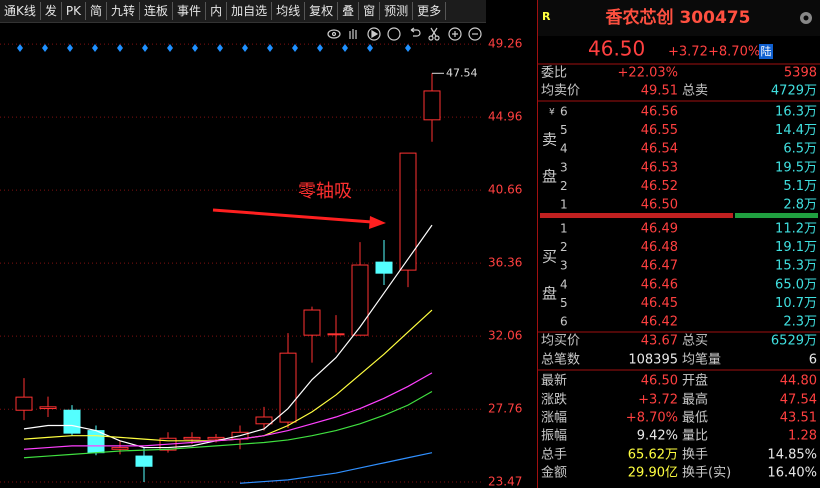 Image resolution: width=820 pixels, height=488 pixels. I want to click on level-volume: 2.3万, so click(800, 322).